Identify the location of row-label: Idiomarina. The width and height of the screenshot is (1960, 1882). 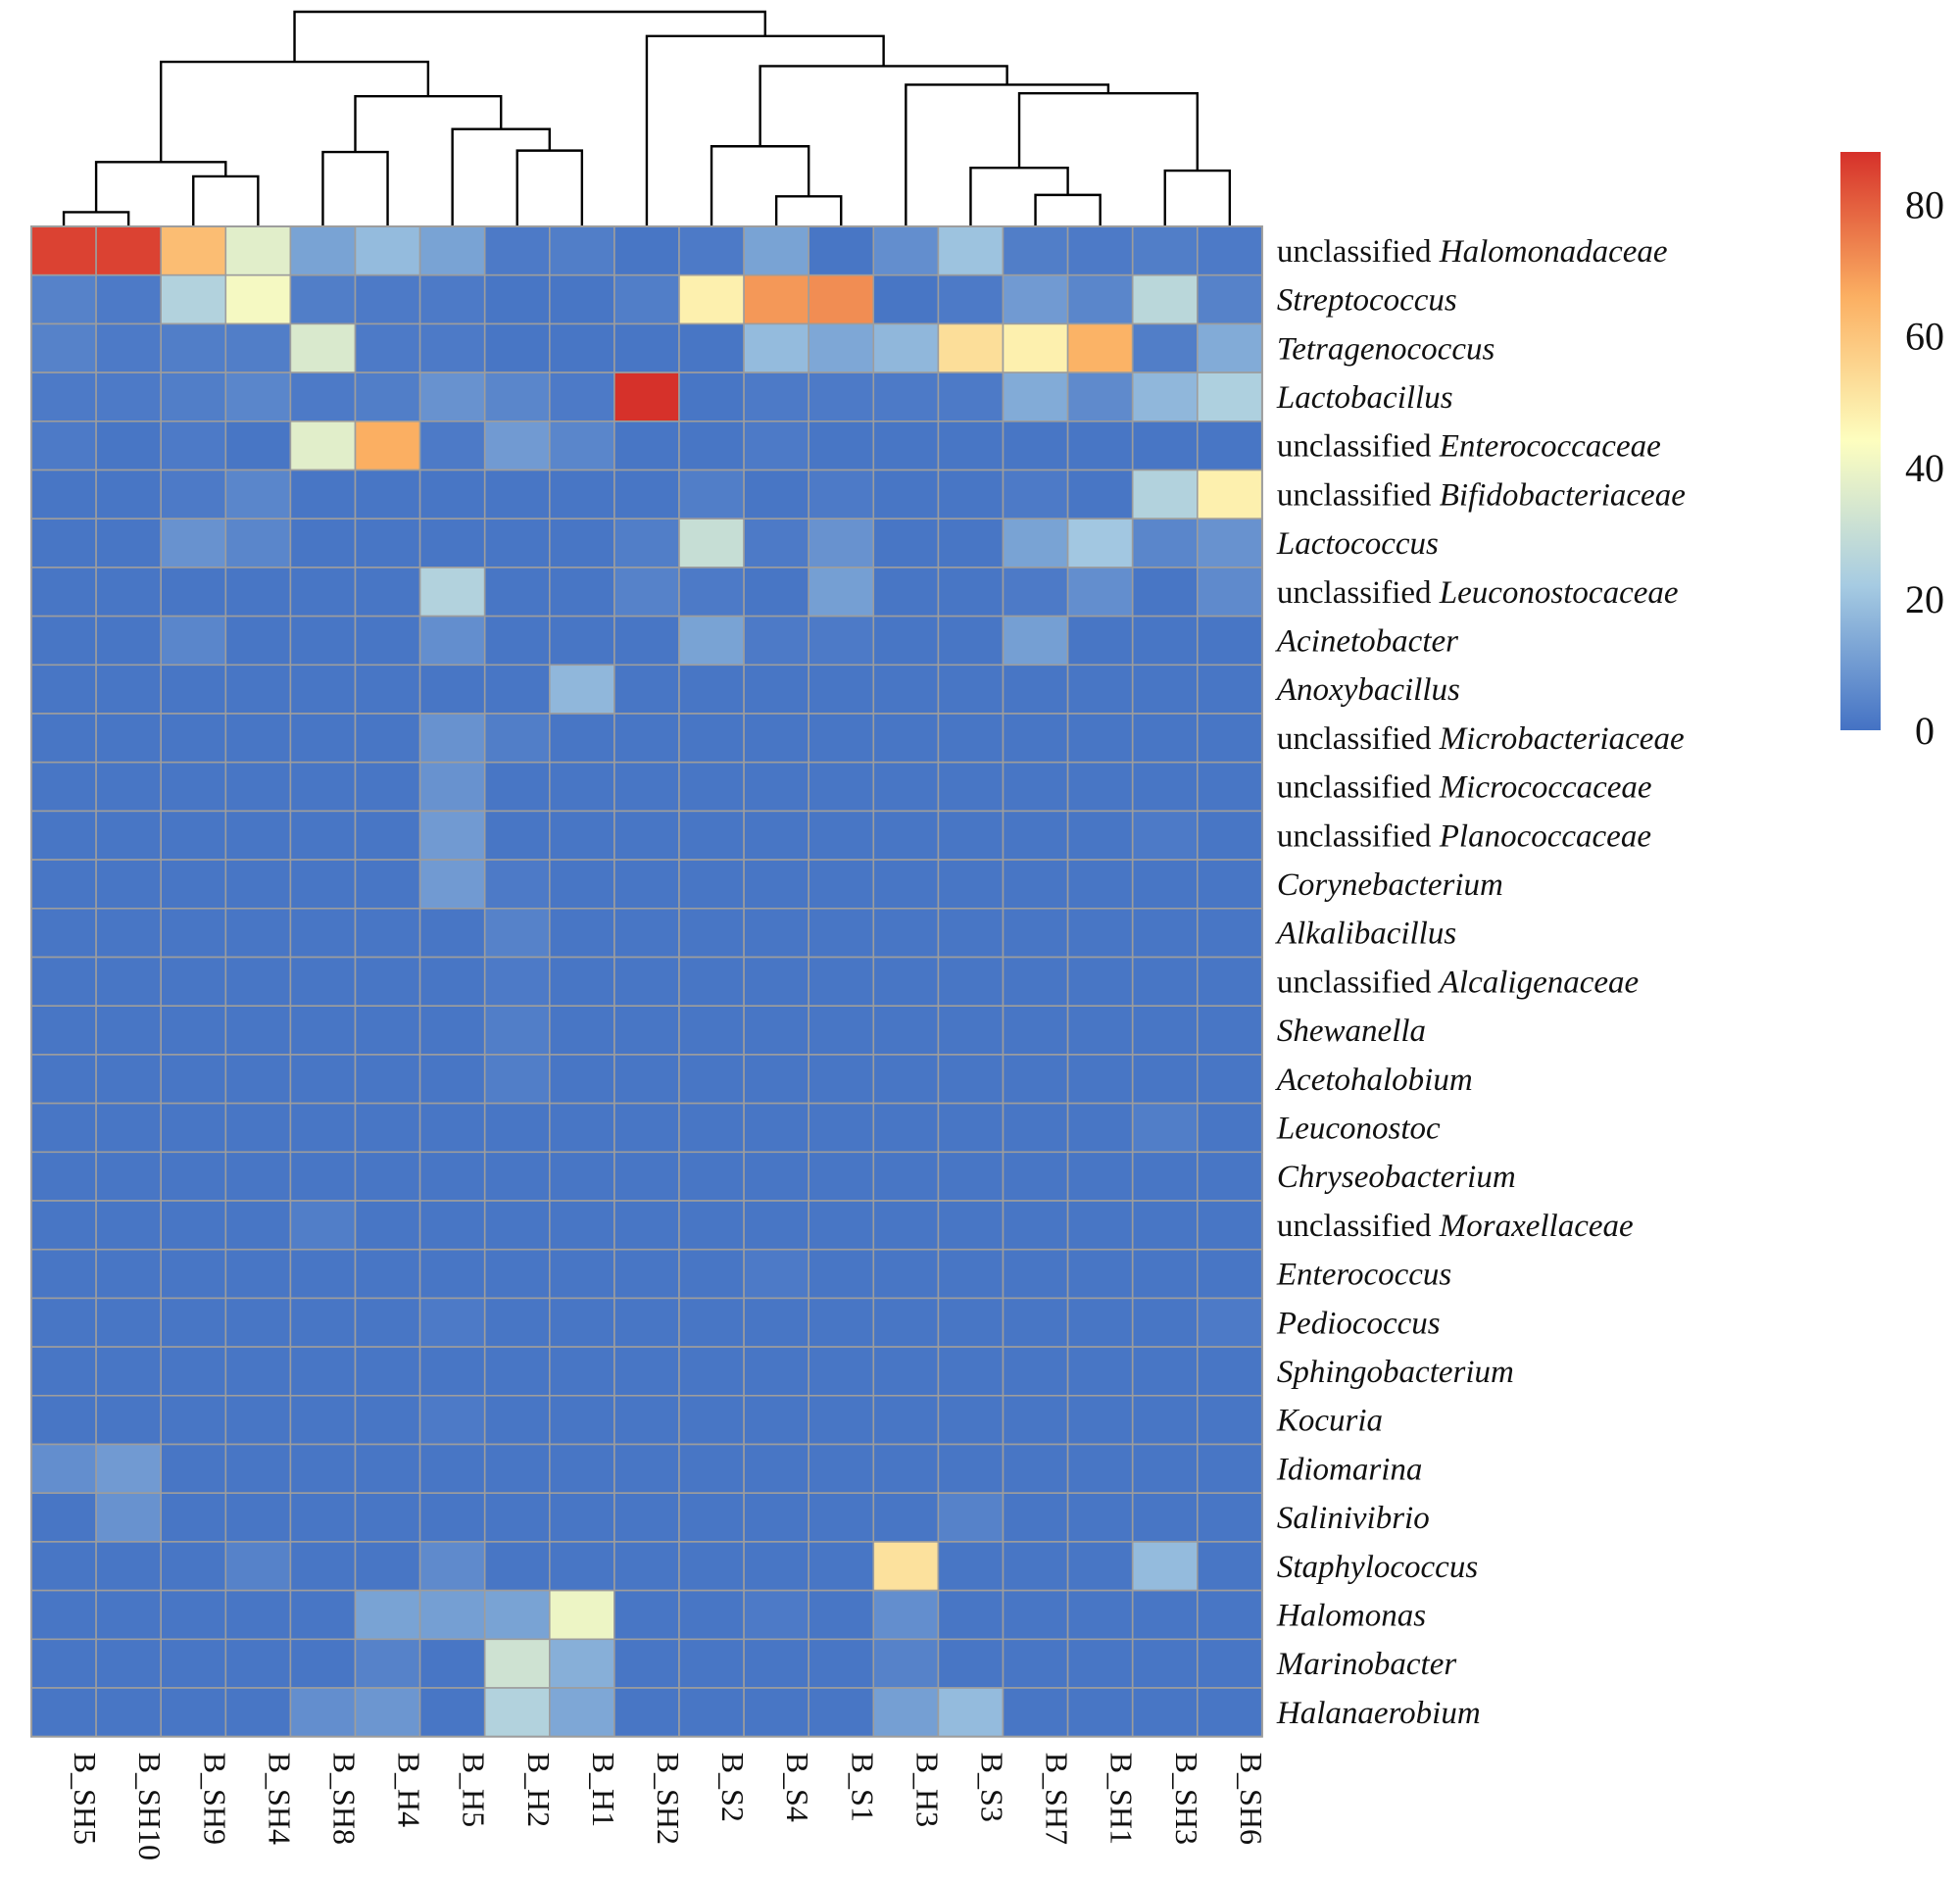
(1349, 1470).